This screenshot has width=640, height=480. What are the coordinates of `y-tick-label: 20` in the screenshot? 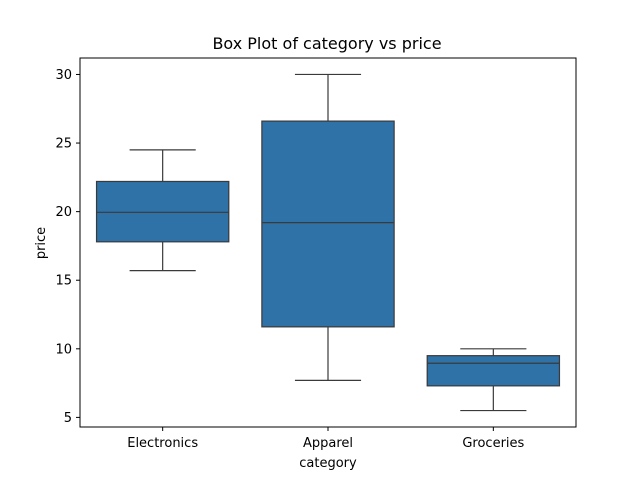 It's located at (63, 212).